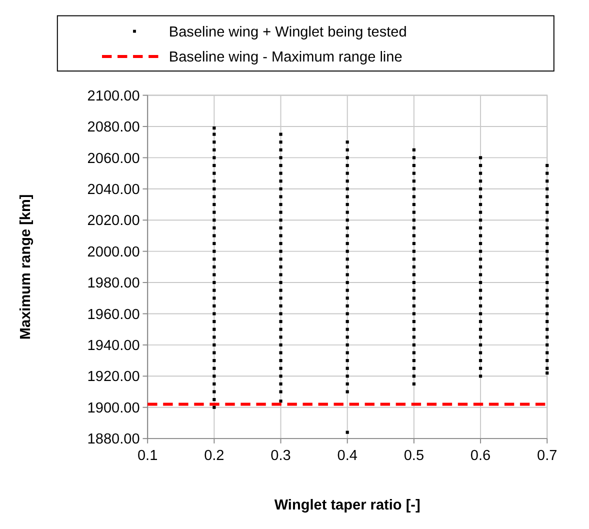 This screenshot has height=529, width=589. I want to click on x-tick-label: 0.5, so click(414, 456).